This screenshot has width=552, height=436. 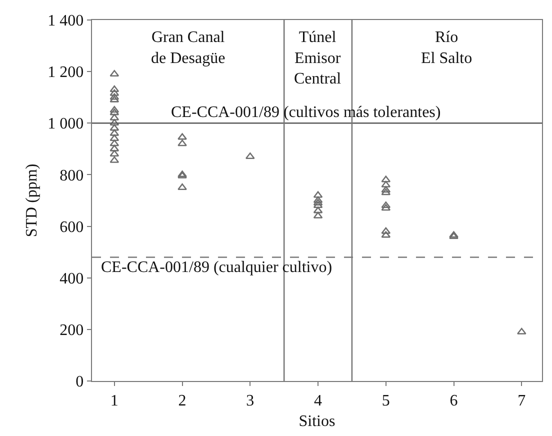 What do you see at coordinates (318, 401) in the screenshot?
I see `x-tick-label: 4` at bounding box center [318, 401].